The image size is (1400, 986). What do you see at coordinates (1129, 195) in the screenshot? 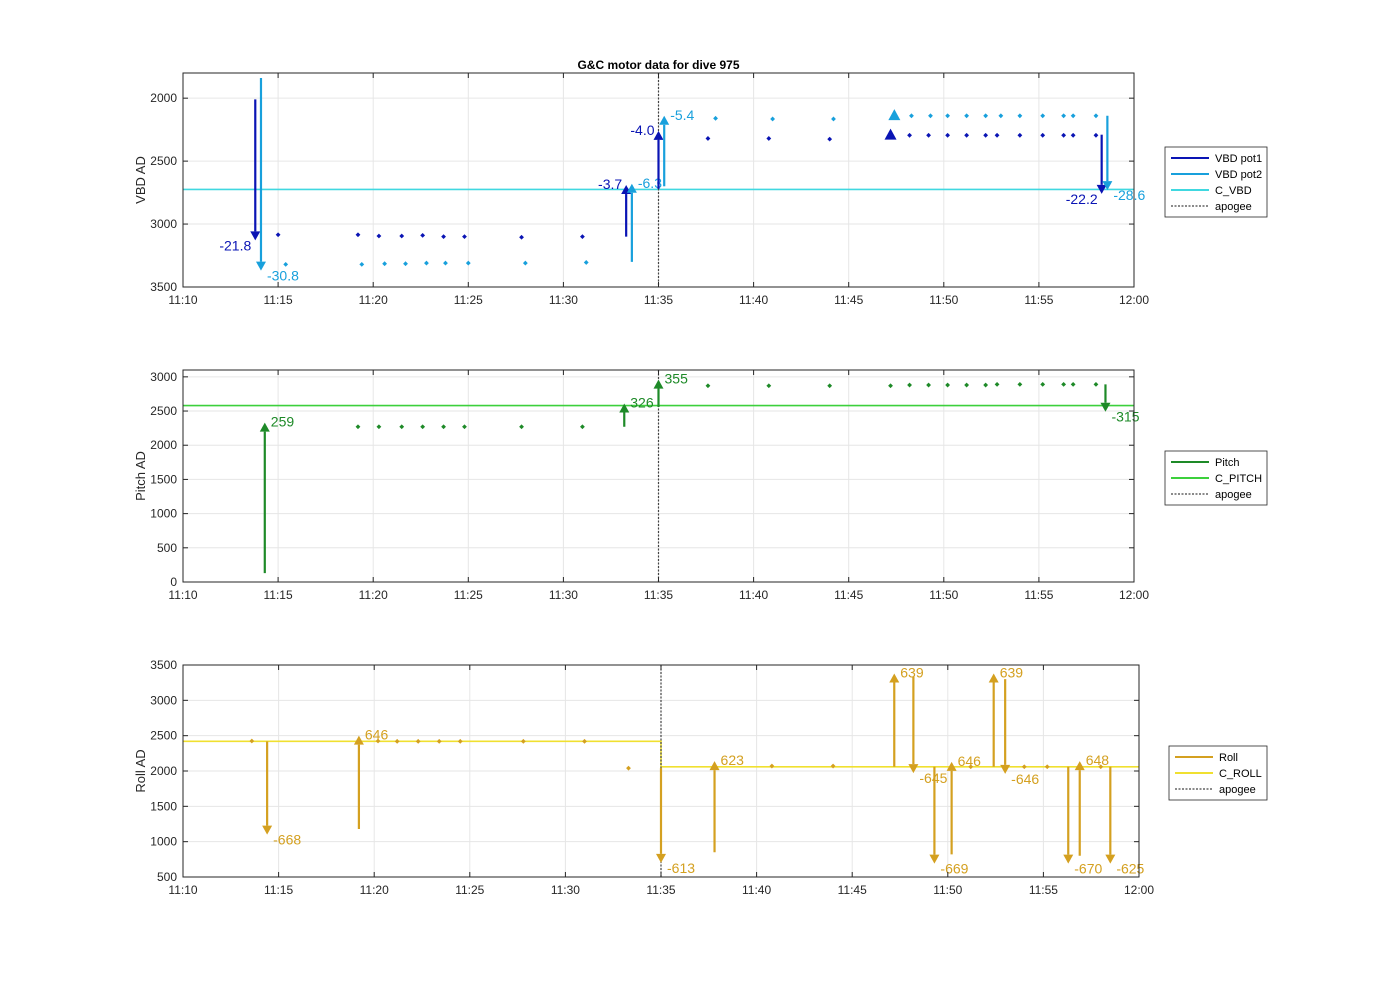
I see `move-label: -28.6` at bounding box center [1129, 195].